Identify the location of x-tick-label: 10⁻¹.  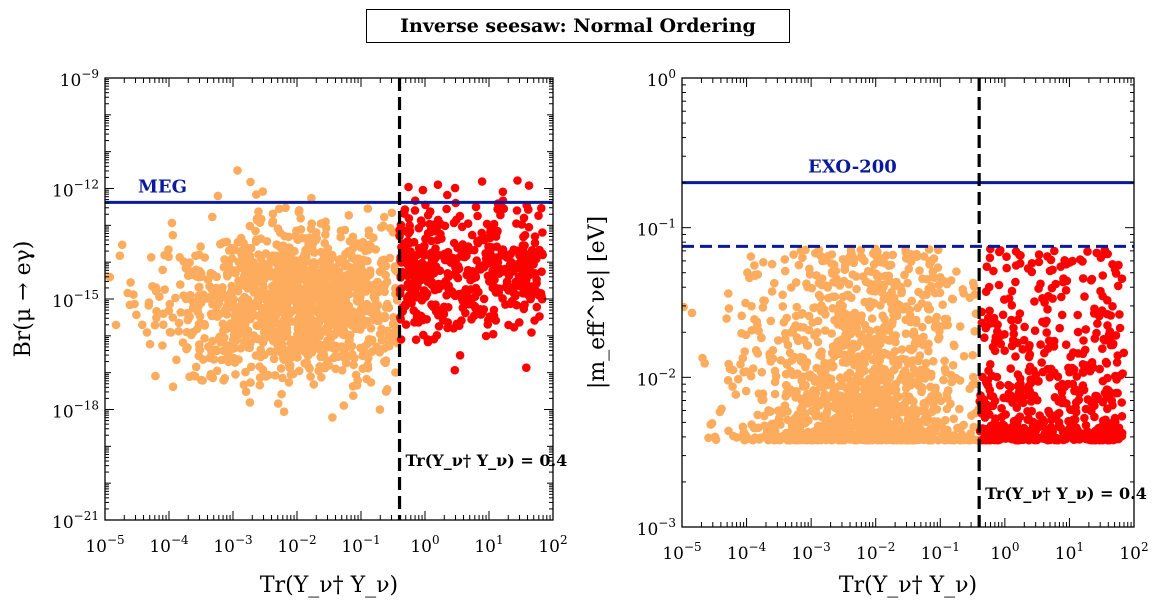
(940, 552).